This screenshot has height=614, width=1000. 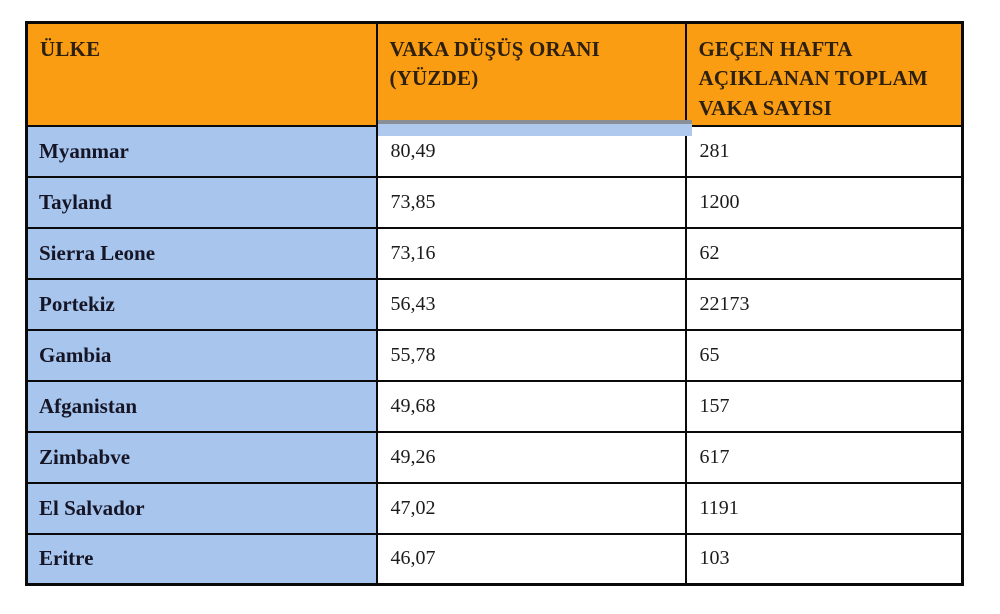 What do you see at coordinates (824, 202) in the screenshot?
I see `cases-cell: 1200` at bounding box center [824, 202].